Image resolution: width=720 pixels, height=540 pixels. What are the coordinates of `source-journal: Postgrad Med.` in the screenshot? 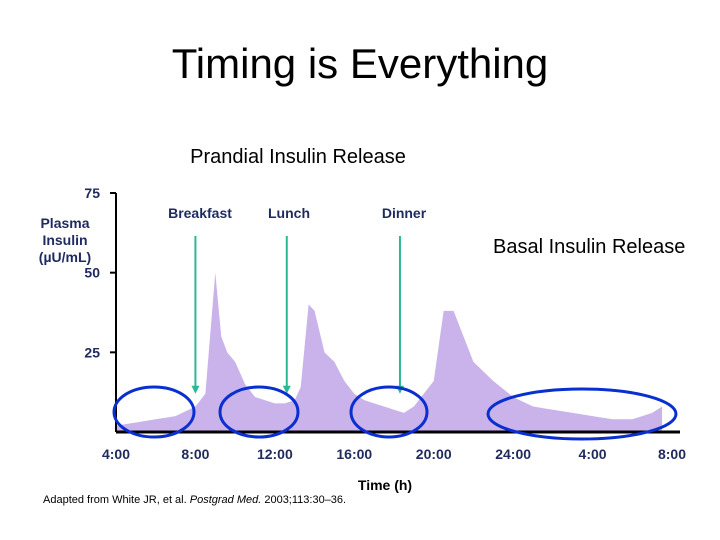 It's located at (225, 500).